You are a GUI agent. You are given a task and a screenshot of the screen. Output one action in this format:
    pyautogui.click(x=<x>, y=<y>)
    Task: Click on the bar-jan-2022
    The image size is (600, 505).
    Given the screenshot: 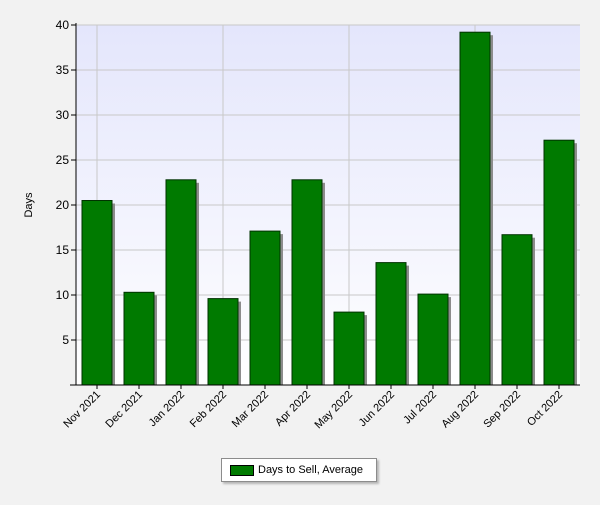 What is the action you would take?
    pyautogui.click(x=181, y=282)
    